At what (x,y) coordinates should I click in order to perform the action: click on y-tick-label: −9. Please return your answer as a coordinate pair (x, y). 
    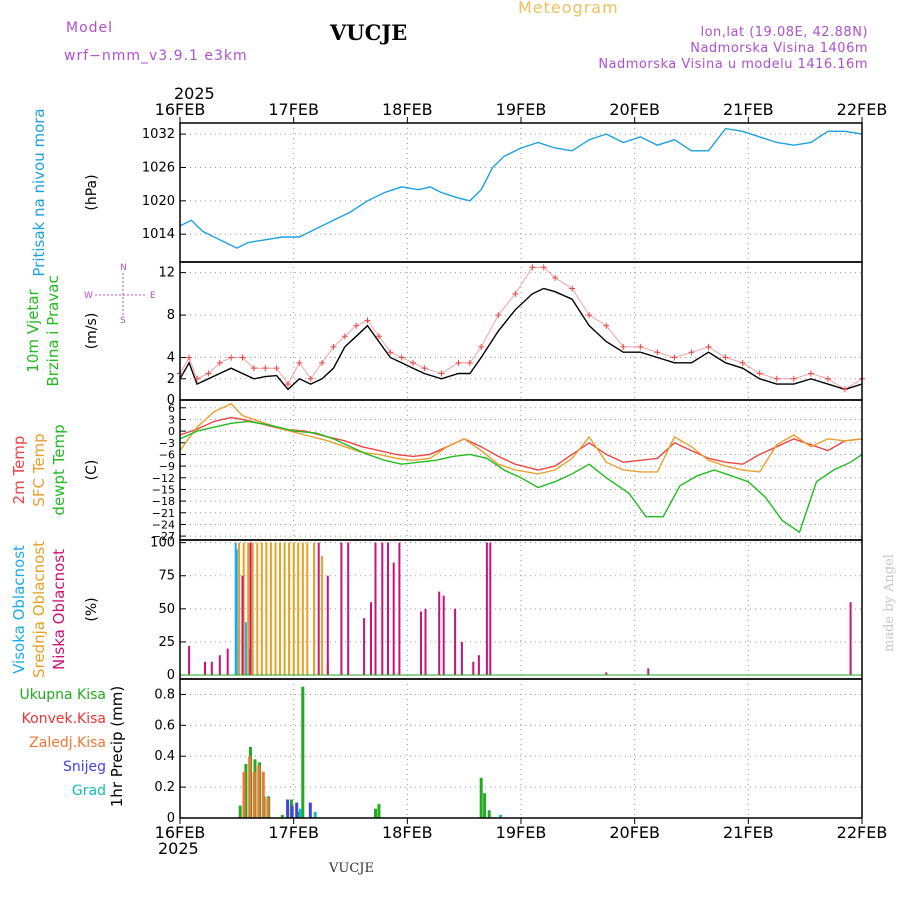
    Looking at the image, I should click on (167, 466).